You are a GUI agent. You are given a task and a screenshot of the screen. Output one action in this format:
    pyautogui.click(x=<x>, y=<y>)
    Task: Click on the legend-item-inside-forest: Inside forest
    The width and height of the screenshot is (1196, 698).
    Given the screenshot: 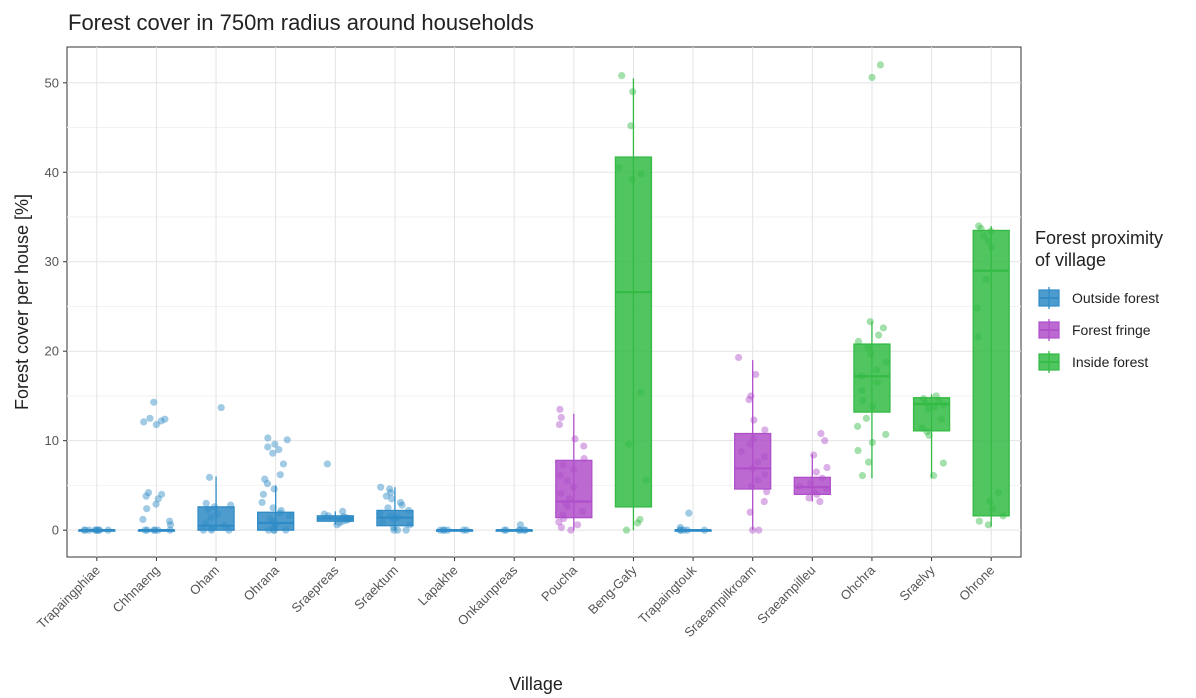 What is the action you would take?
    pyautogui.click(x=1091, y=362)
    